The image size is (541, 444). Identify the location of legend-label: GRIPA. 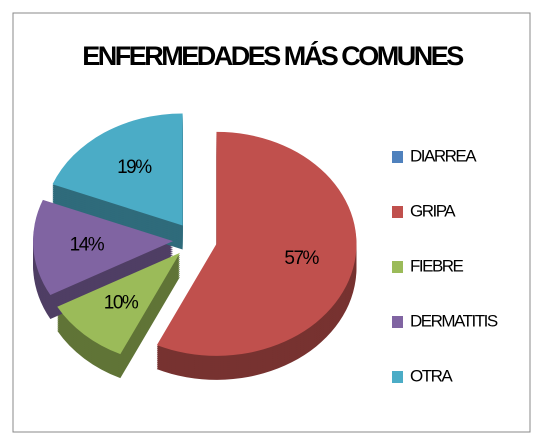
(433, 210).